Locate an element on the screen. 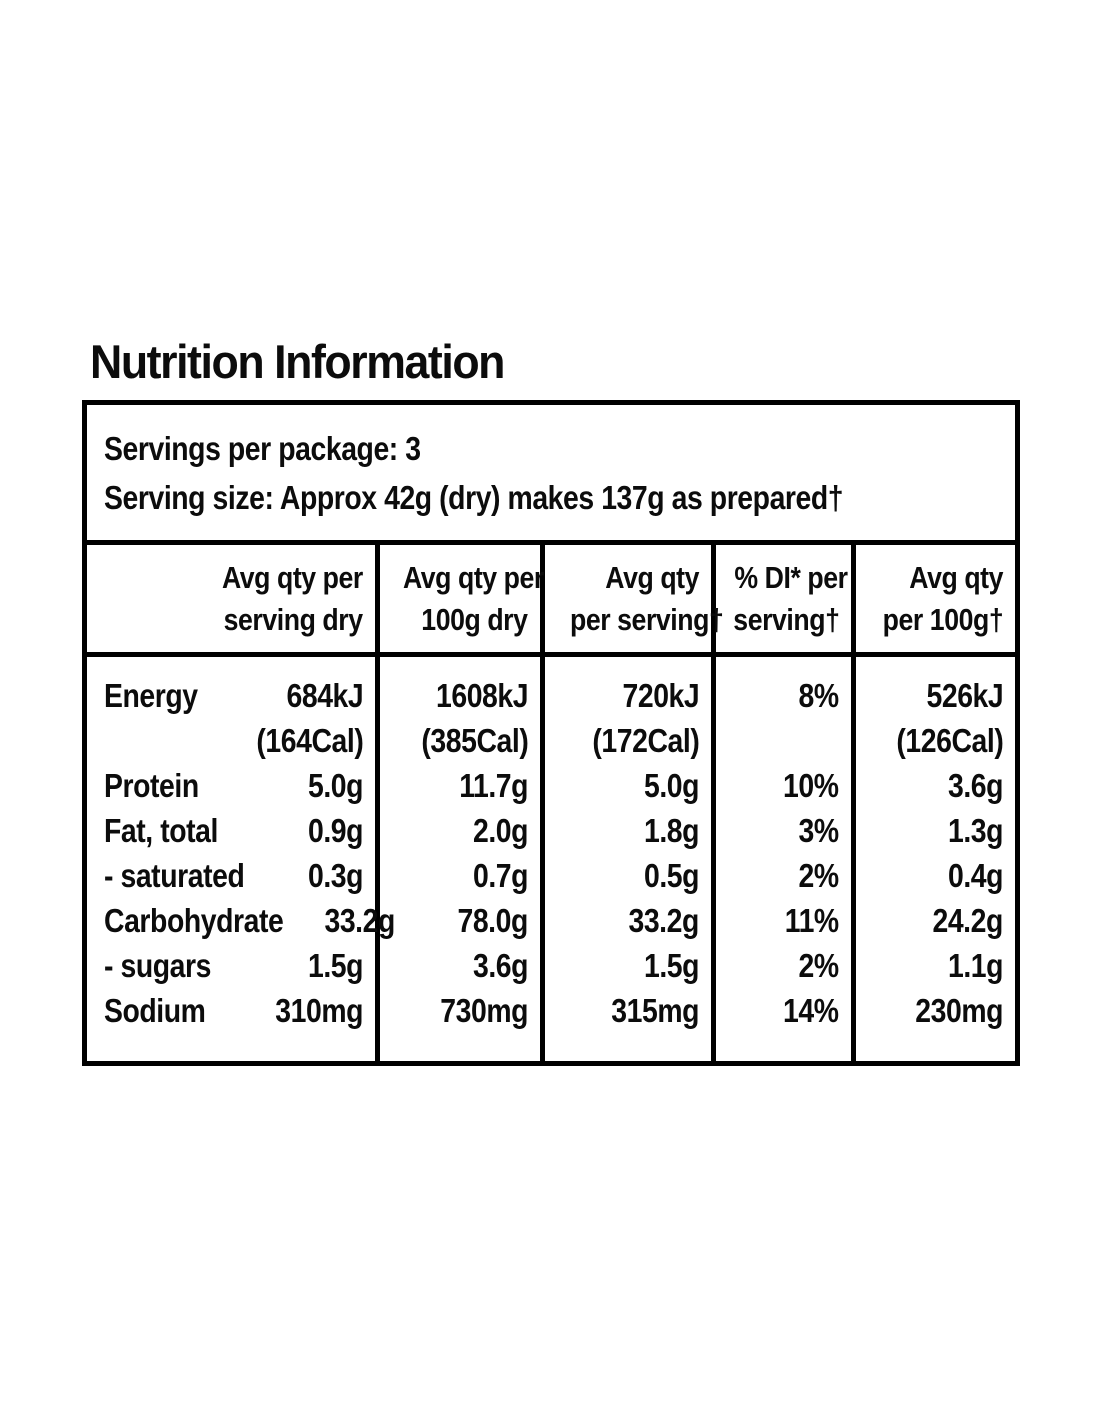 This screenshot has width=1100, height=1422. nutrient-value: 0.7g is located at coordinates (500, 875).